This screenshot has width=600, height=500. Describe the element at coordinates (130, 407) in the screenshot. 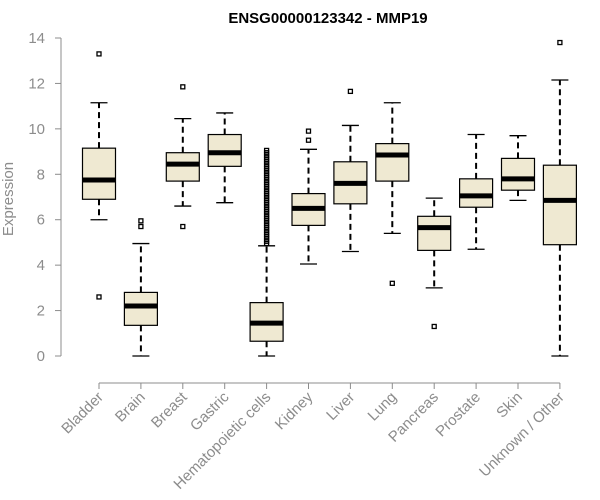

I see `x-tick-label: Brain` at that location.